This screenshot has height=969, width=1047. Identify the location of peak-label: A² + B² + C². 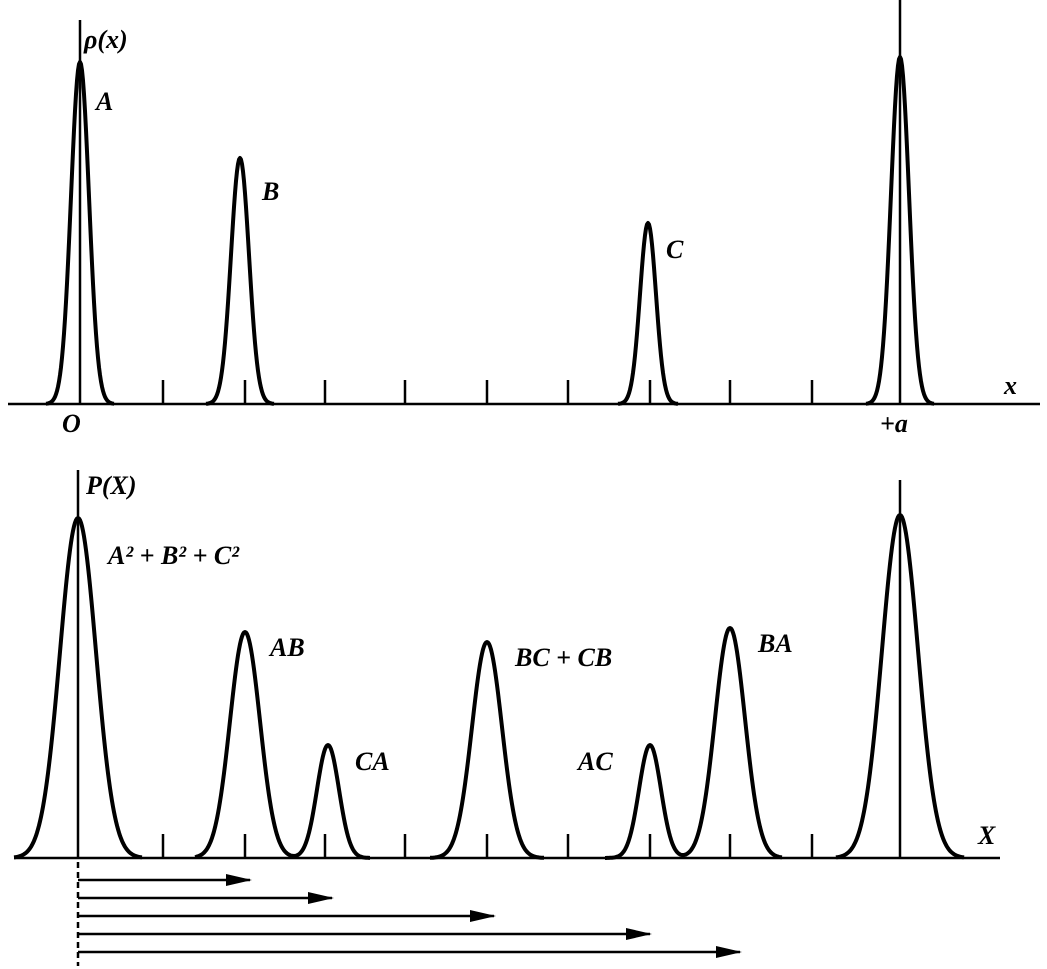
(173, 555).